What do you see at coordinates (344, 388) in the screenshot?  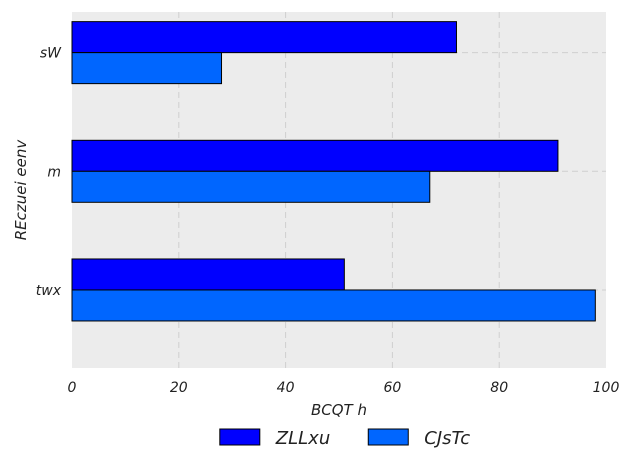 I see `x-tick-labels: 0 20 40 60 80 100` at bounding box center [344, 388].